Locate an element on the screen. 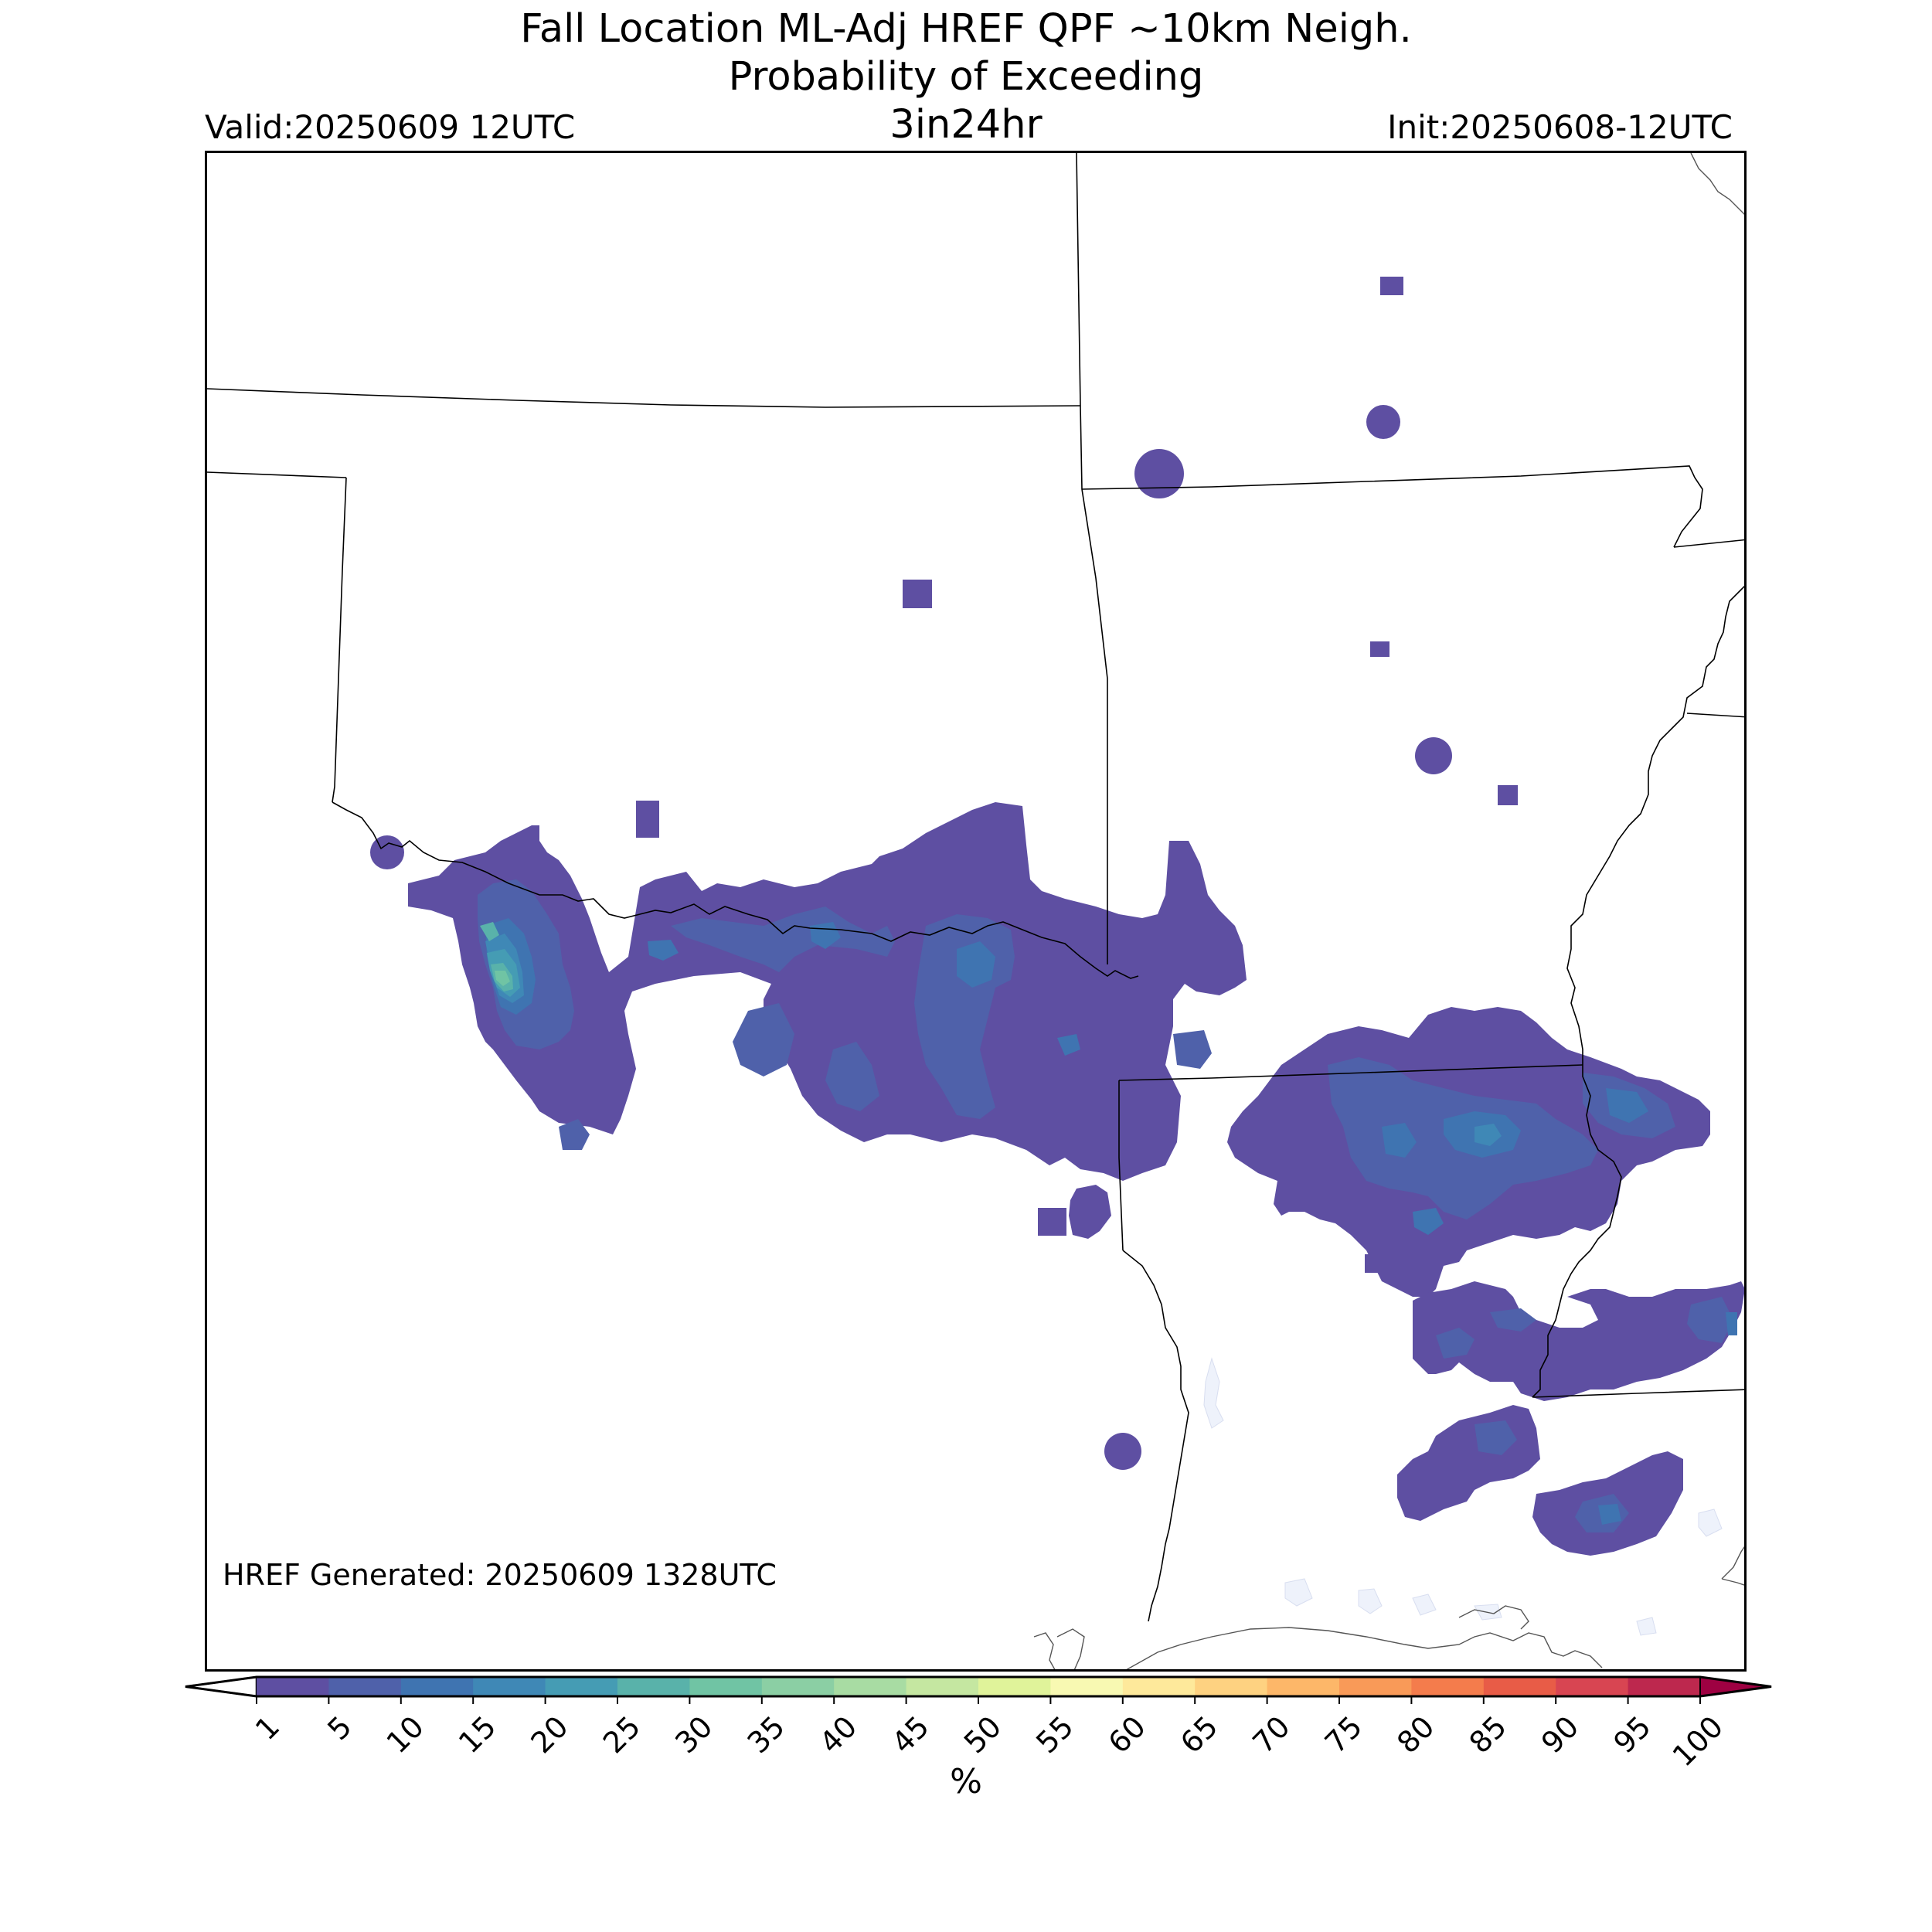  colorbar-tick-label: 85 is located at coordinates (1488, 1735).